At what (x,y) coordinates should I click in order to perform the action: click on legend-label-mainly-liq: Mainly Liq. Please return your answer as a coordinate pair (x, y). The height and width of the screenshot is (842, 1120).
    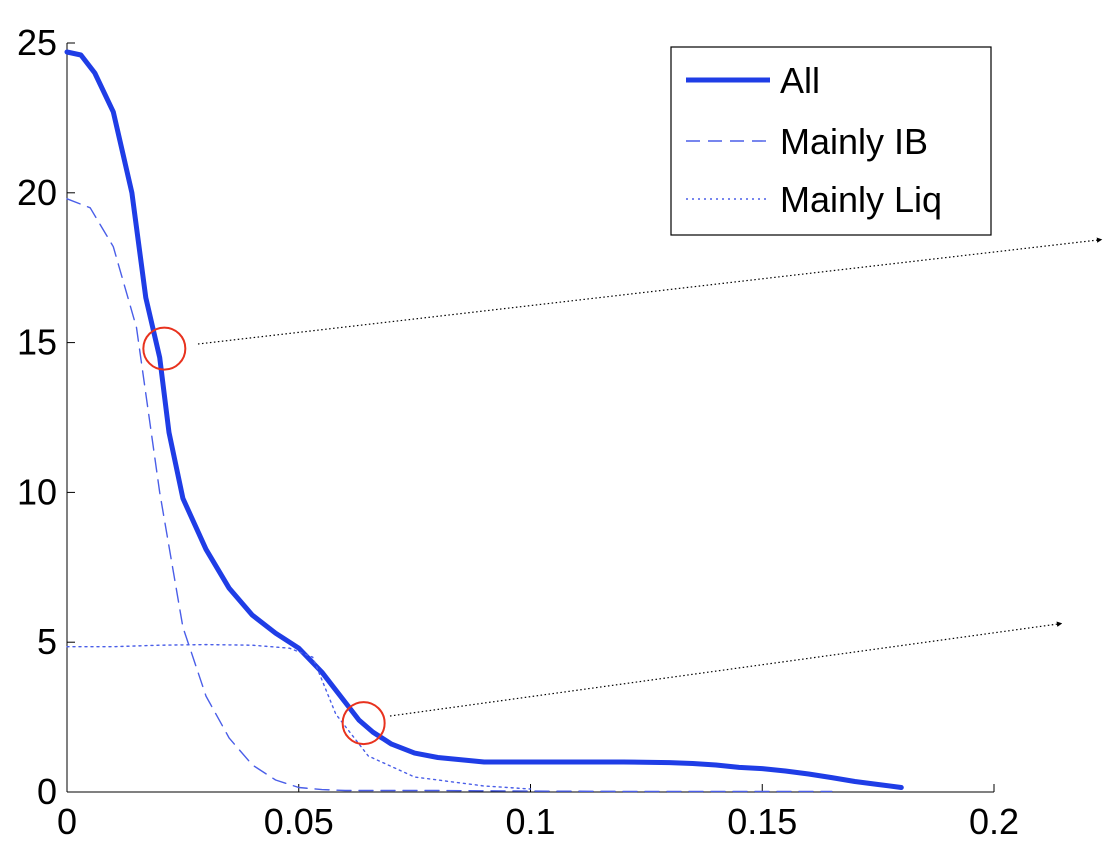
    Looking at the image, I should click on (861, 199).